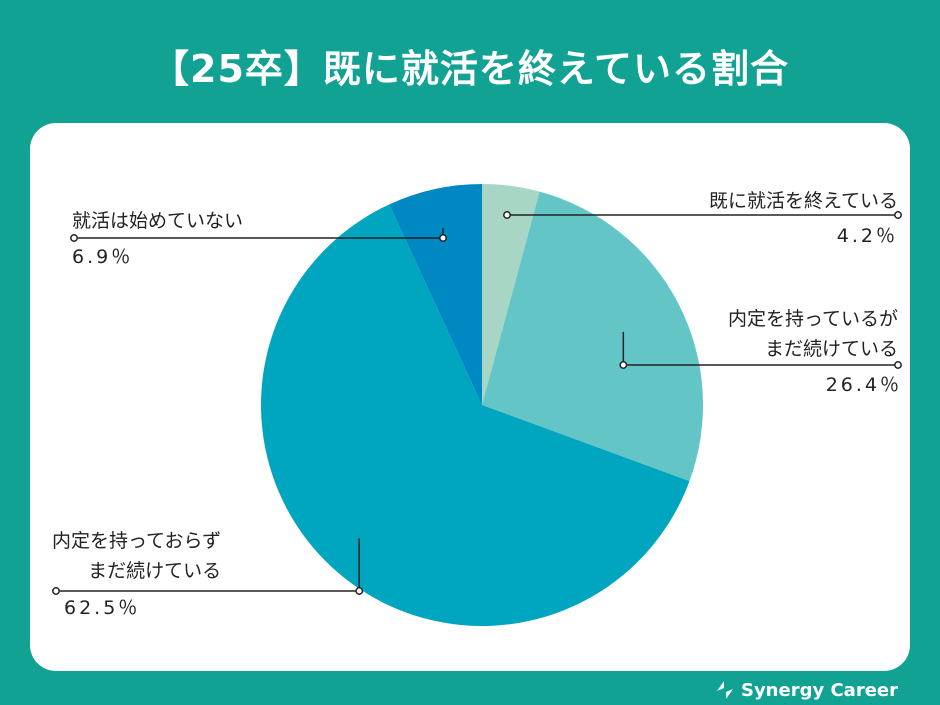 The height and width of the screenshot is (705, 940). Describe the element at coordinates (867, 236) in the screenshot. I see `value-finished: 4.2％` at that location.